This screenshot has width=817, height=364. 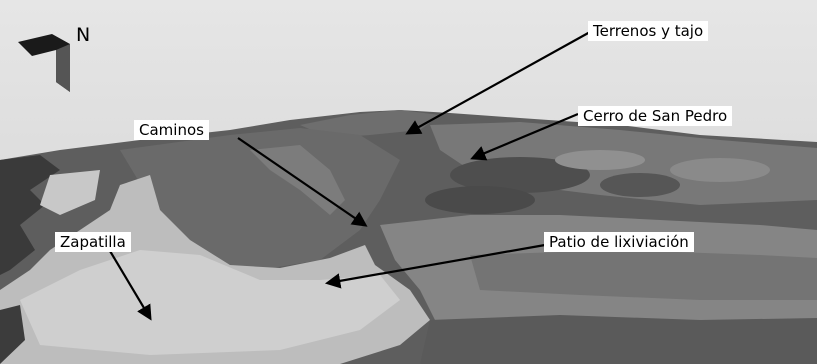 I want to click on label-cerro-san-pedro: Cerro de San Pedro, so click(x=655, y=116).